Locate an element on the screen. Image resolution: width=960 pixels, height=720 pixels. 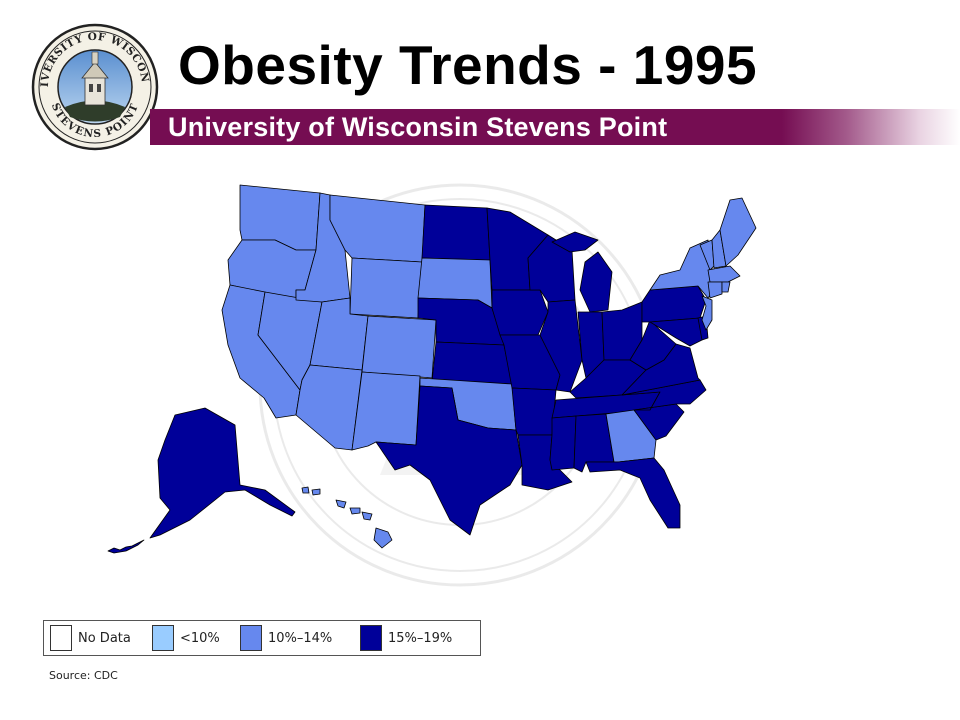
map-legend: No Data <10% 10%–14% 15%–19% is located at coordinates (262, 638).